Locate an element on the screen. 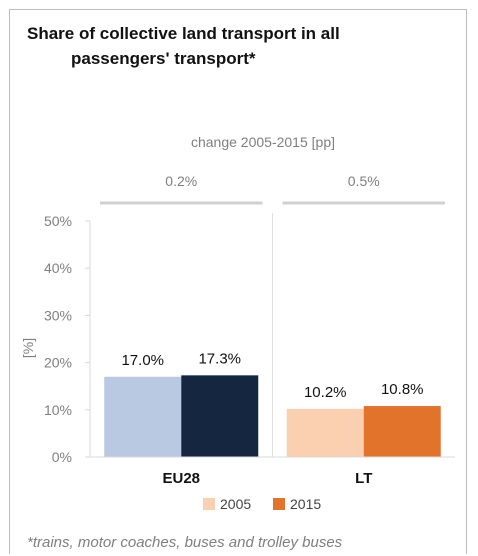 Image resolution: width=478 pixels, height=556 pixels. x-category-label: LT is located at coordinates (363, 478).